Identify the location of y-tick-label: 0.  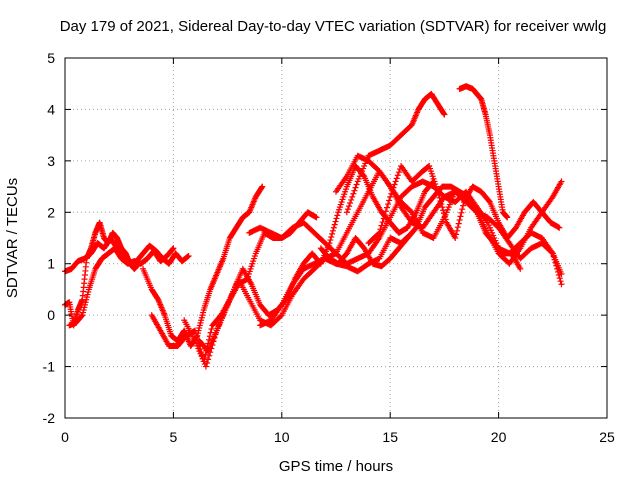
(51, 315).